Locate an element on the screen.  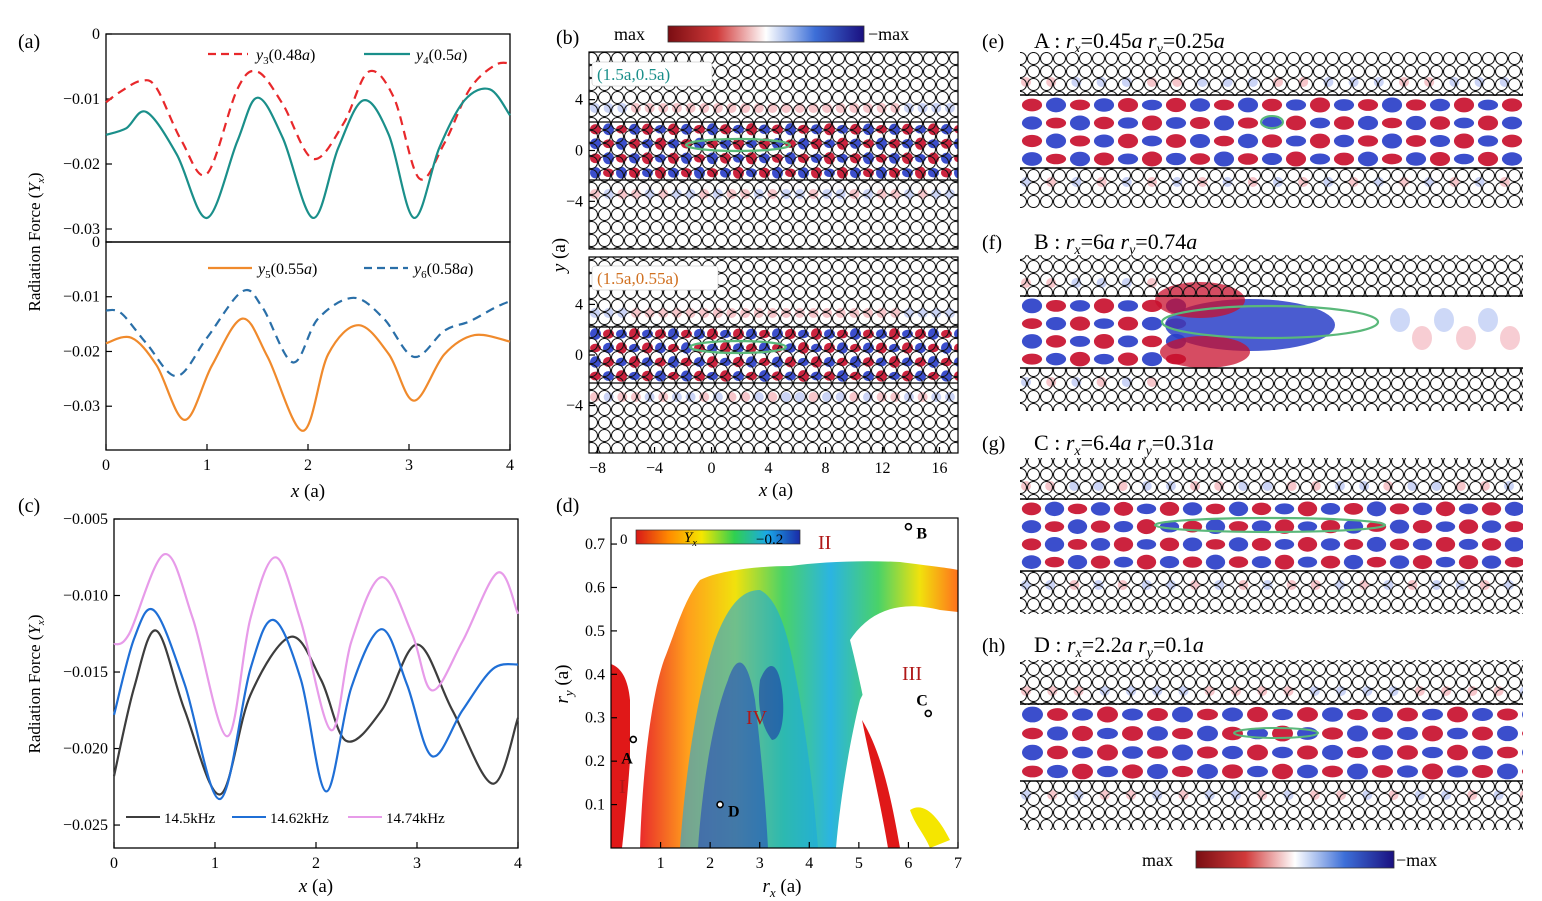
axes-b-yticks: 4 0 −4 4 0 −4 is located at coordinates (580, 253).